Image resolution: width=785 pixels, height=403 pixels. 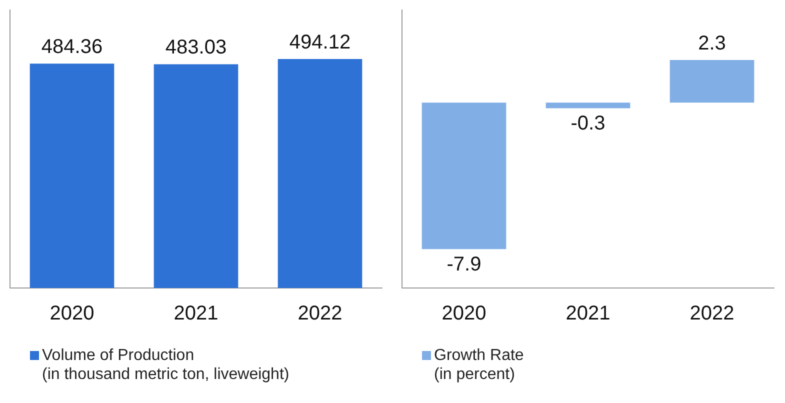 What do you see at coordinates (72, 47) in the screenshot?
I see `data-label: 484.36` at bounding box center [72, 47].